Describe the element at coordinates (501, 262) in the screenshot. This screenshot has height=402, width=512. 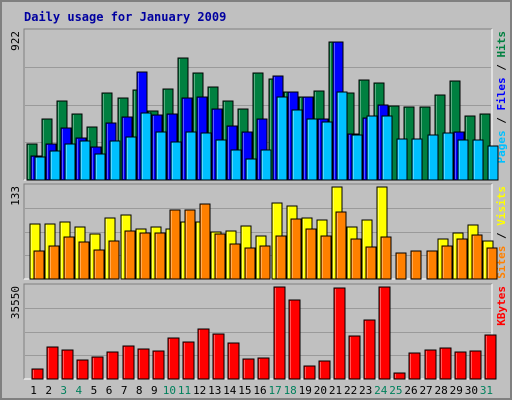
I see `axis-label-sites: Sites` at that location.